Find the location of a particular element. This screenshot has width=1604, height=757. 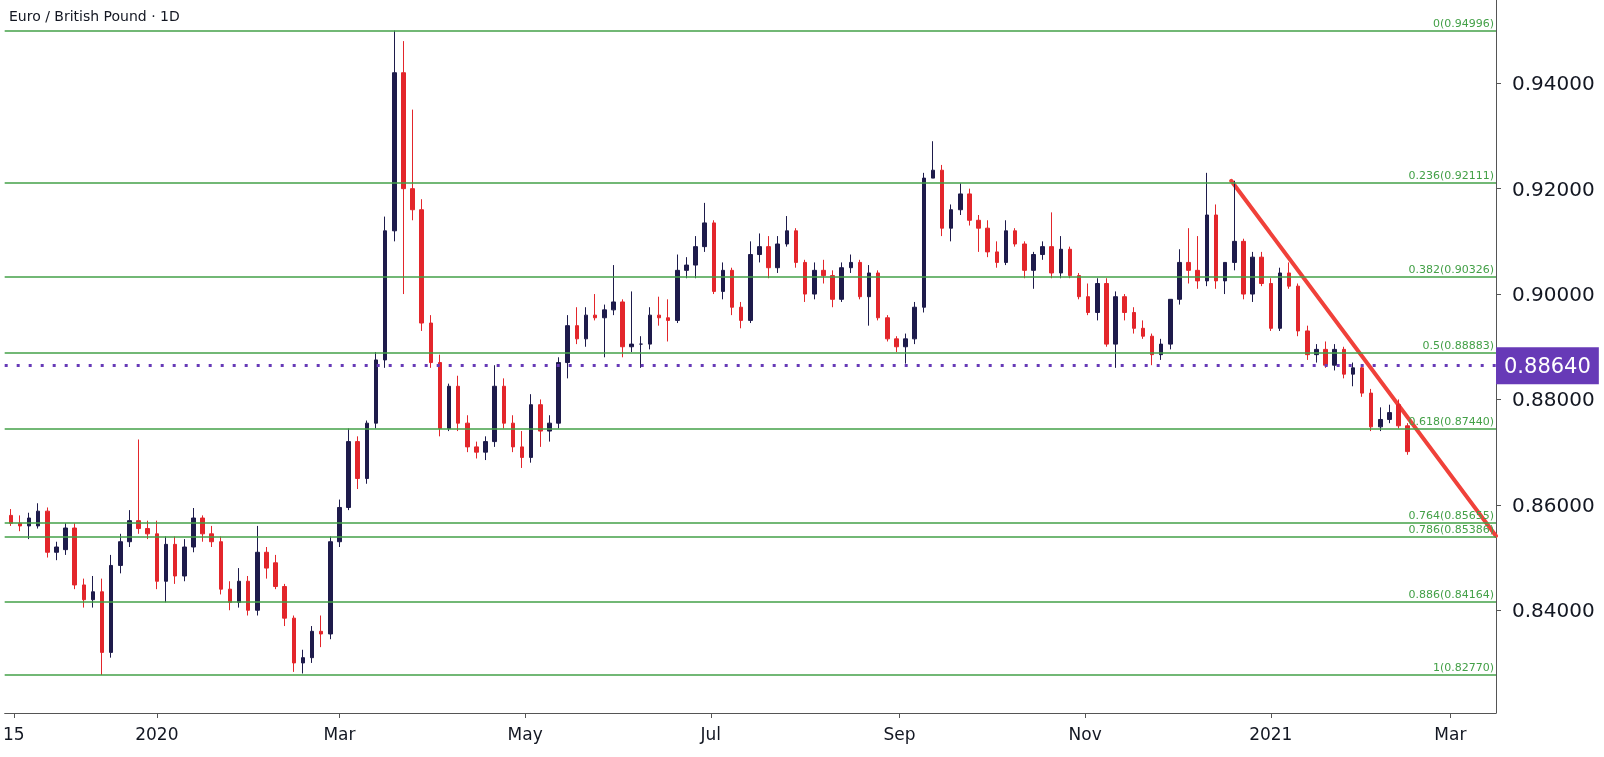

x-tick-label: Nov is located at coordinates (1085, 733).